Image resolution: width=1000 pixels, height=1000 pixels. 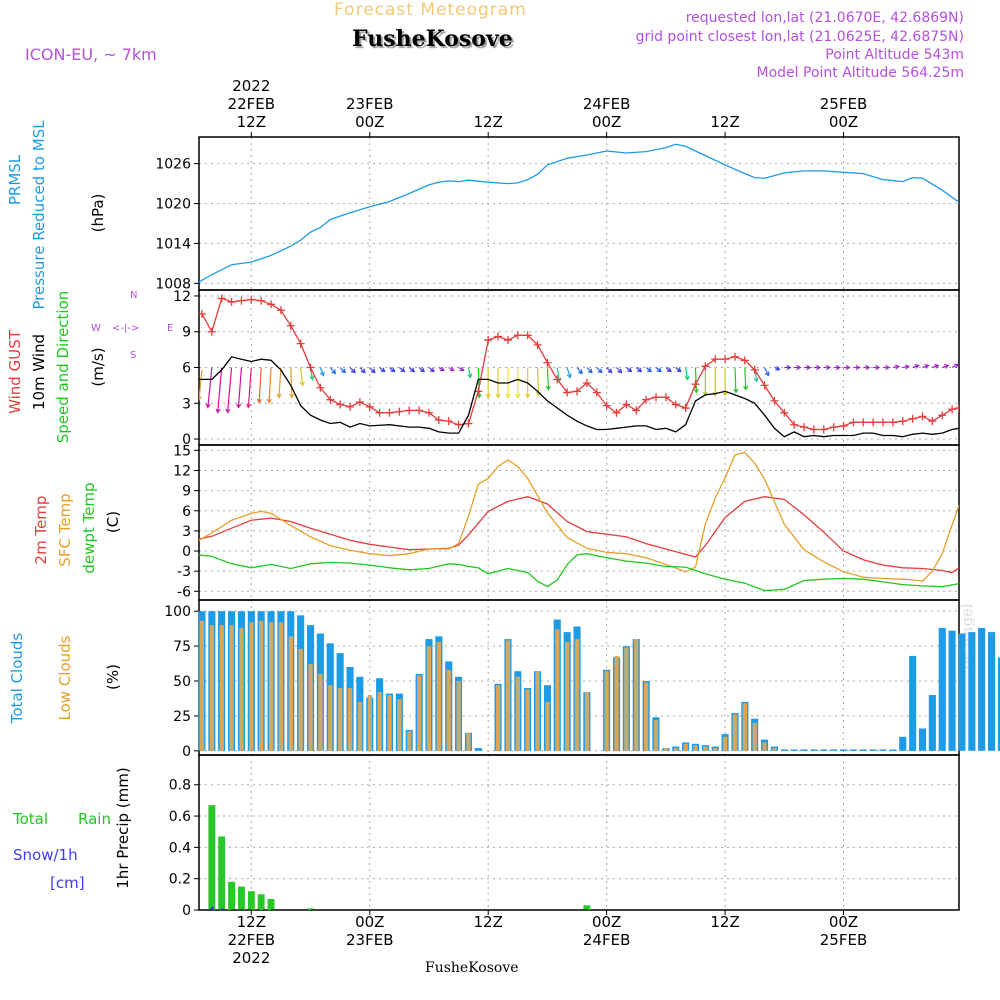 What do you see at coordinates (17, 679) in the screenshot?
I see `clouds-label-total: Total Clouds` at bounding box center [17, 679].